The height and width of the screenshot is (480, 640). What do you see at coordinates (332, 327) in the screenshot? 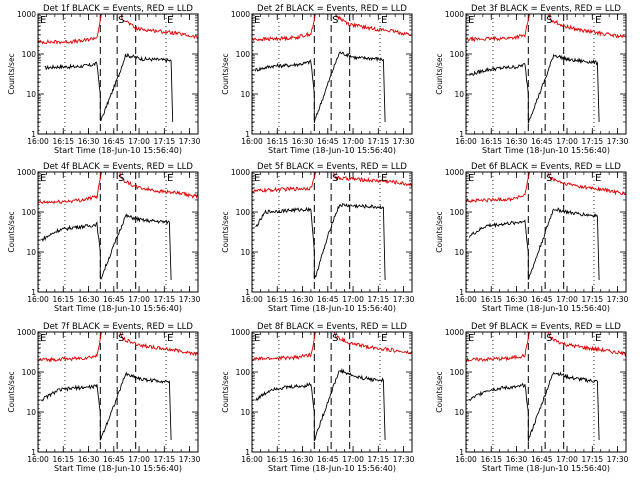
I see `chart-title: Det 8f BLACK = Events, RED = LLD` at bounding box center [332, 327].